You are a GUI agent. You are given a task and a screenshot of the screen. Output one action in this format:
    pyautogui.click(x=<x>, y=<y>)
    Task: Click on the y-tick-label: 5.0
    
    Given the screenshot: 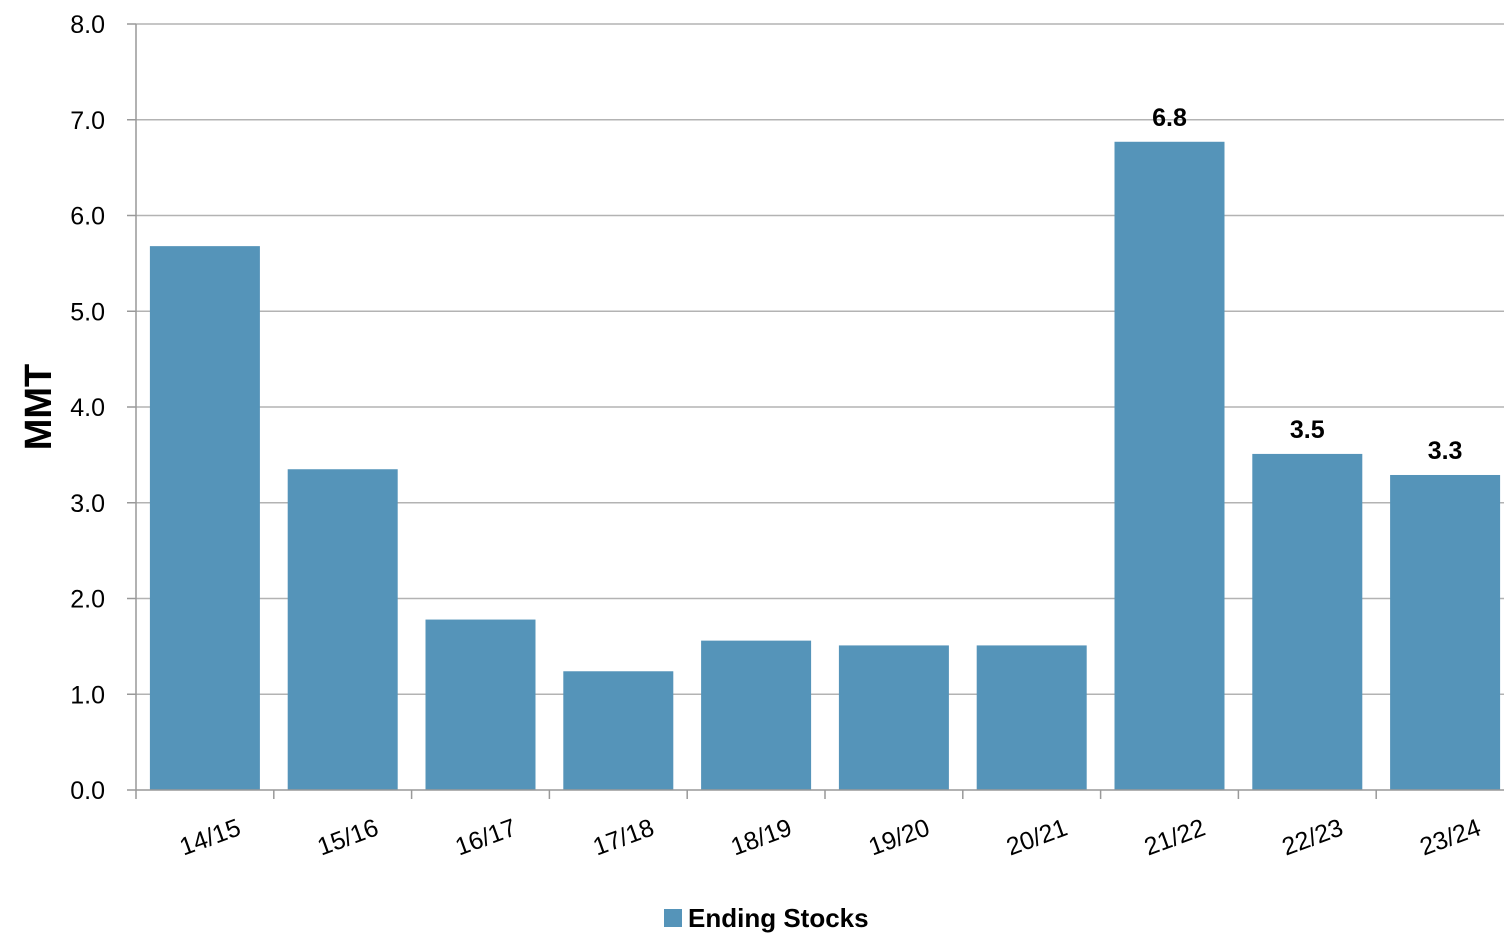 What is the action you would take?
    pyautogui.click(x=87, y=312)
    